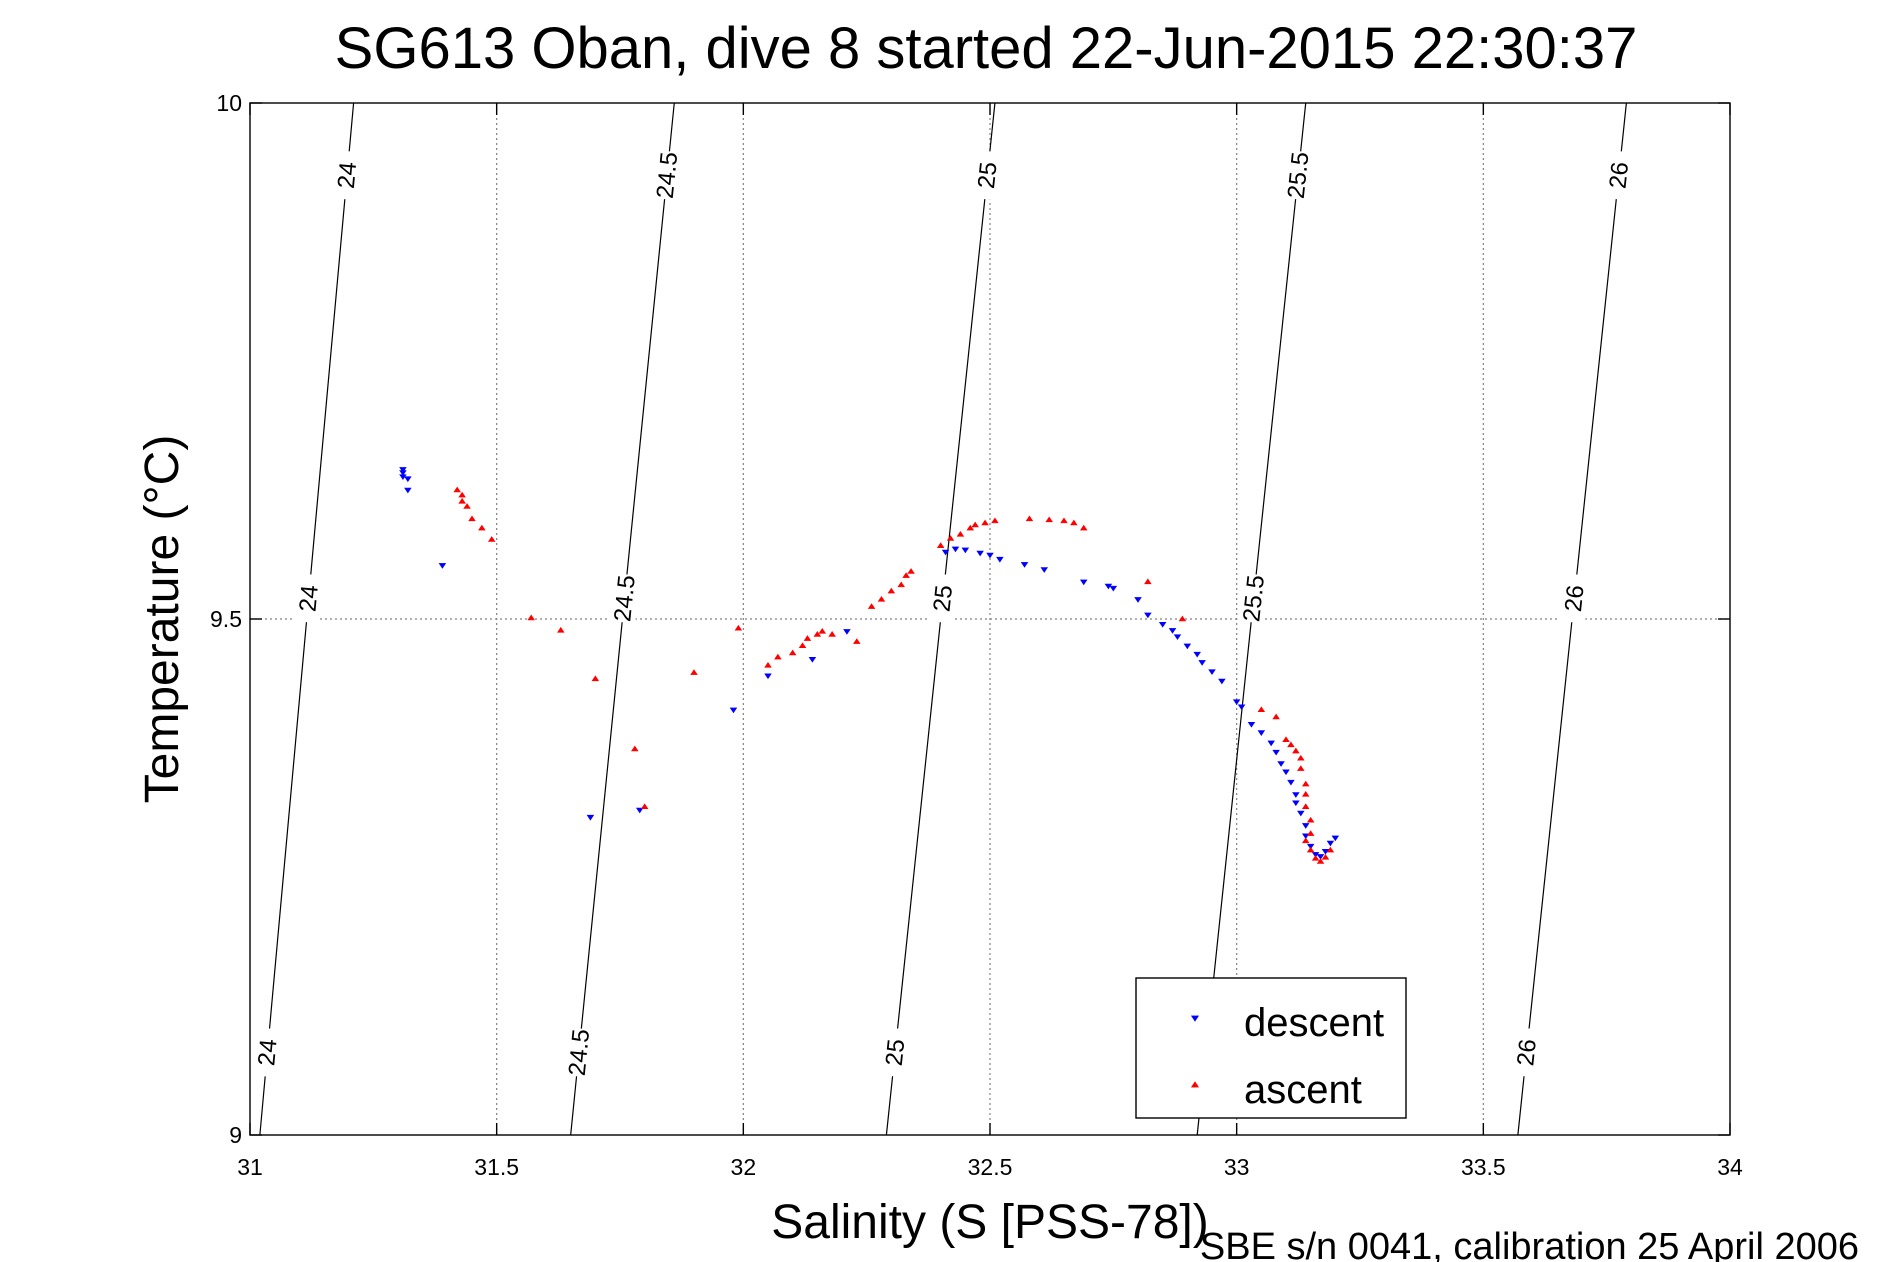 The width and height of the screenshot is (1891, 1262). I want to click on x-tick-label: 32, so click(744, 1167).